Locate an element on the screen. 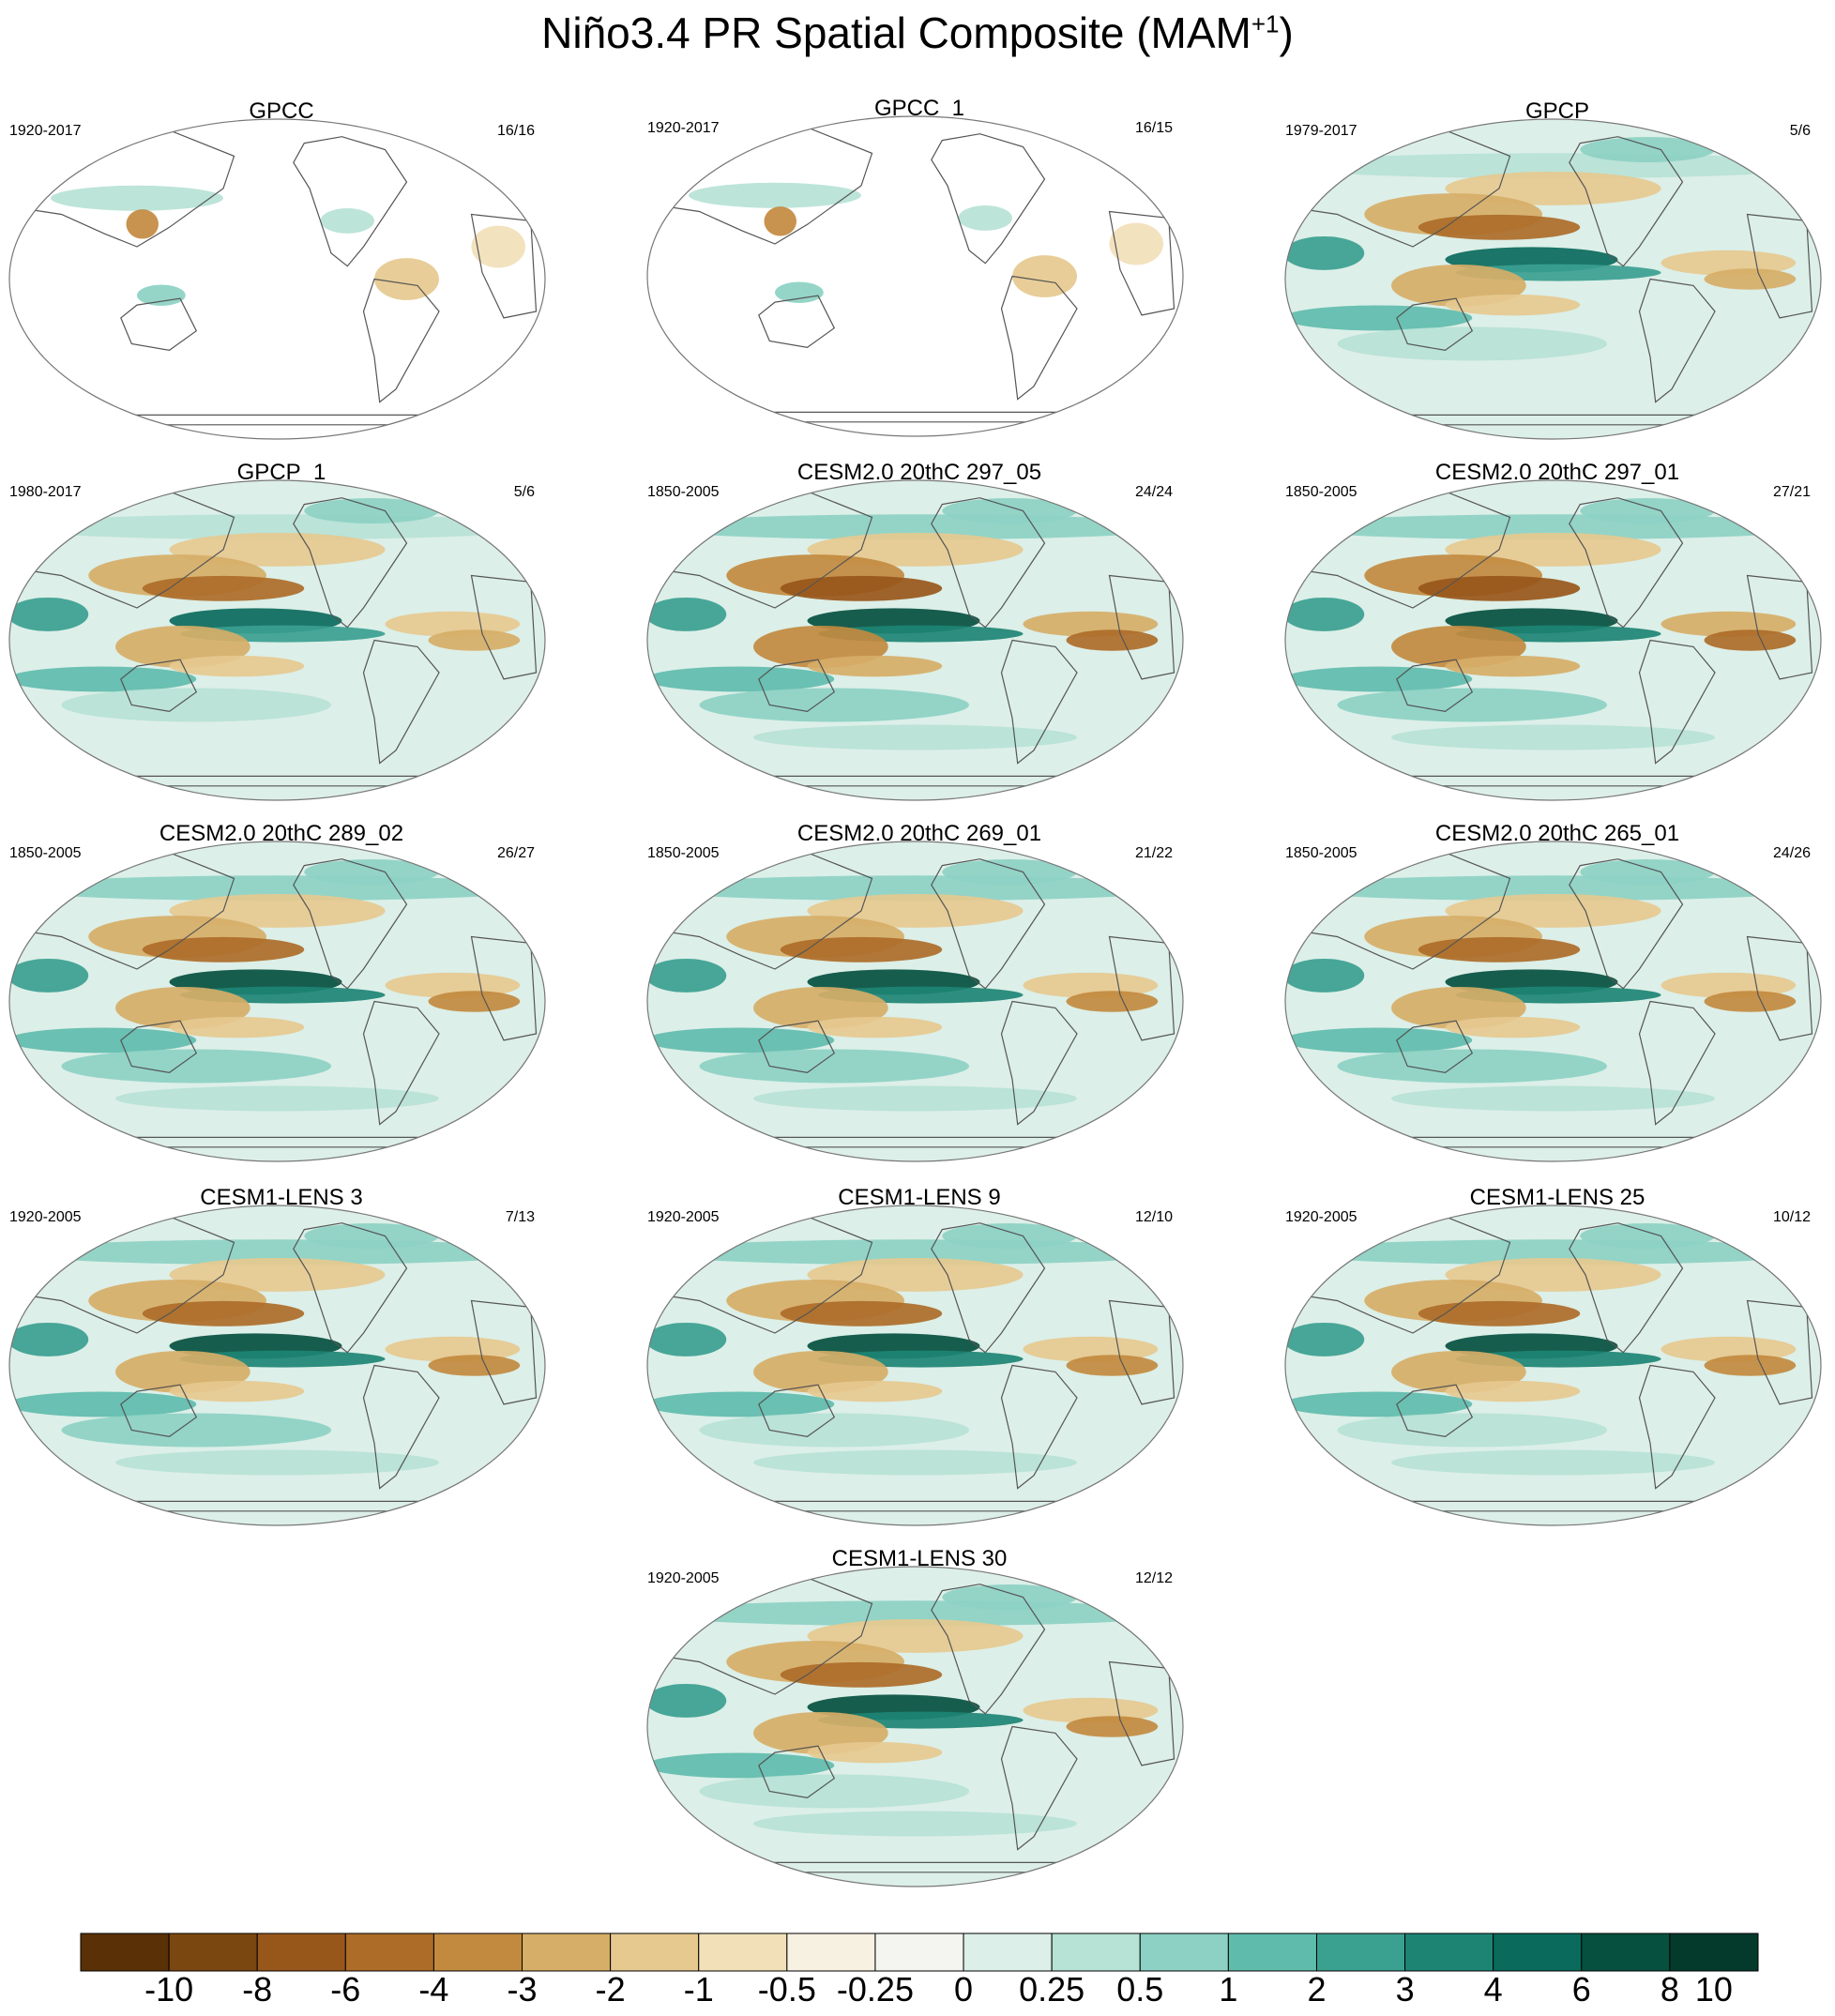 This screenshot has width=1835, height=2016. panel-period: 1920-2017 is located at coordinates (45, 131).